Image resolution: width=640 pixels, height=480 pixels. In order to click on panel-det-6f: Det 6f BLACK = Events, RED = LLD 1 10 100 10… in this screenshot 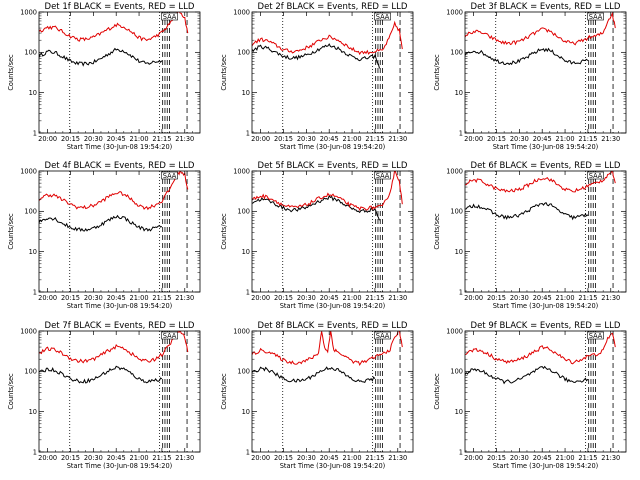, I will do `click(530, 235)`.